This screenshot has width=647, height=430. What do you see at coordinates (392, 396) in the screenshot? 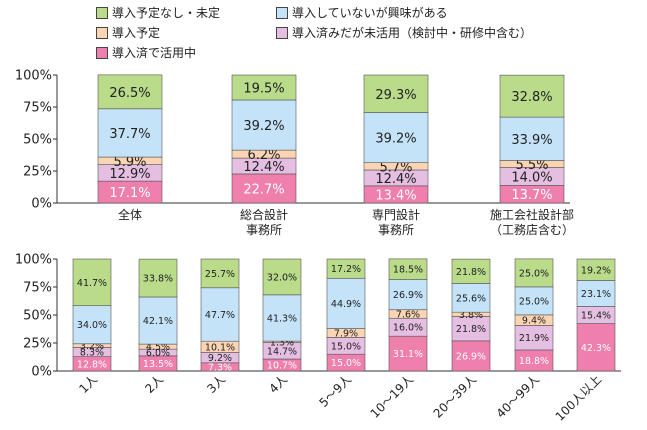
I see `x-tick-label-1-5: 10〜19人` at bounding box center [392, 396].